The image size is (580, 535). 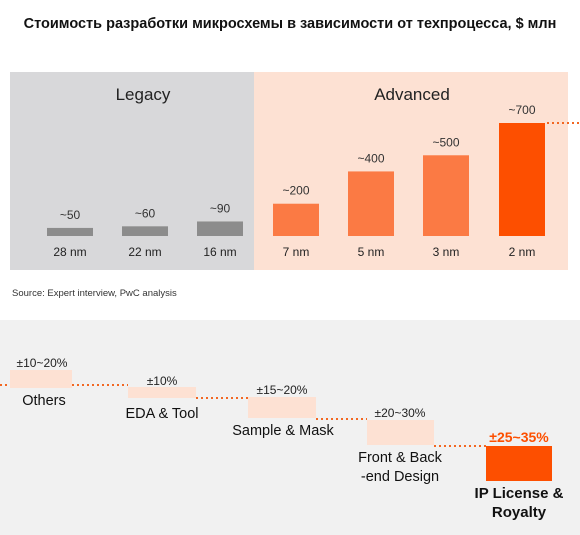 I want to click on category-label: 3 nm, so click(x=446, y=252).